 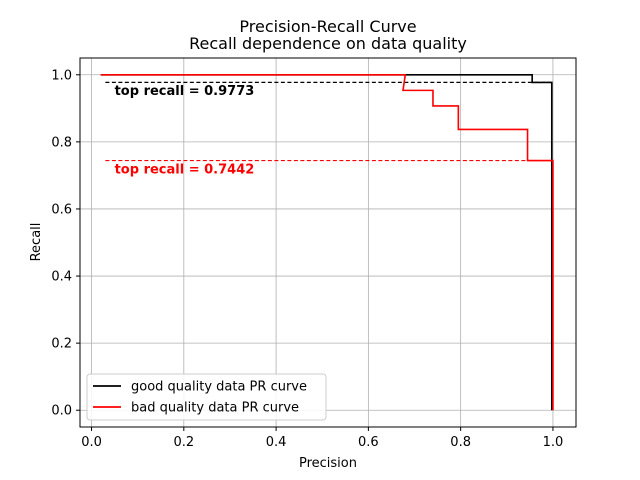 I want to click on y-tick-label-1: 0.2, so click(x=61, y=344).